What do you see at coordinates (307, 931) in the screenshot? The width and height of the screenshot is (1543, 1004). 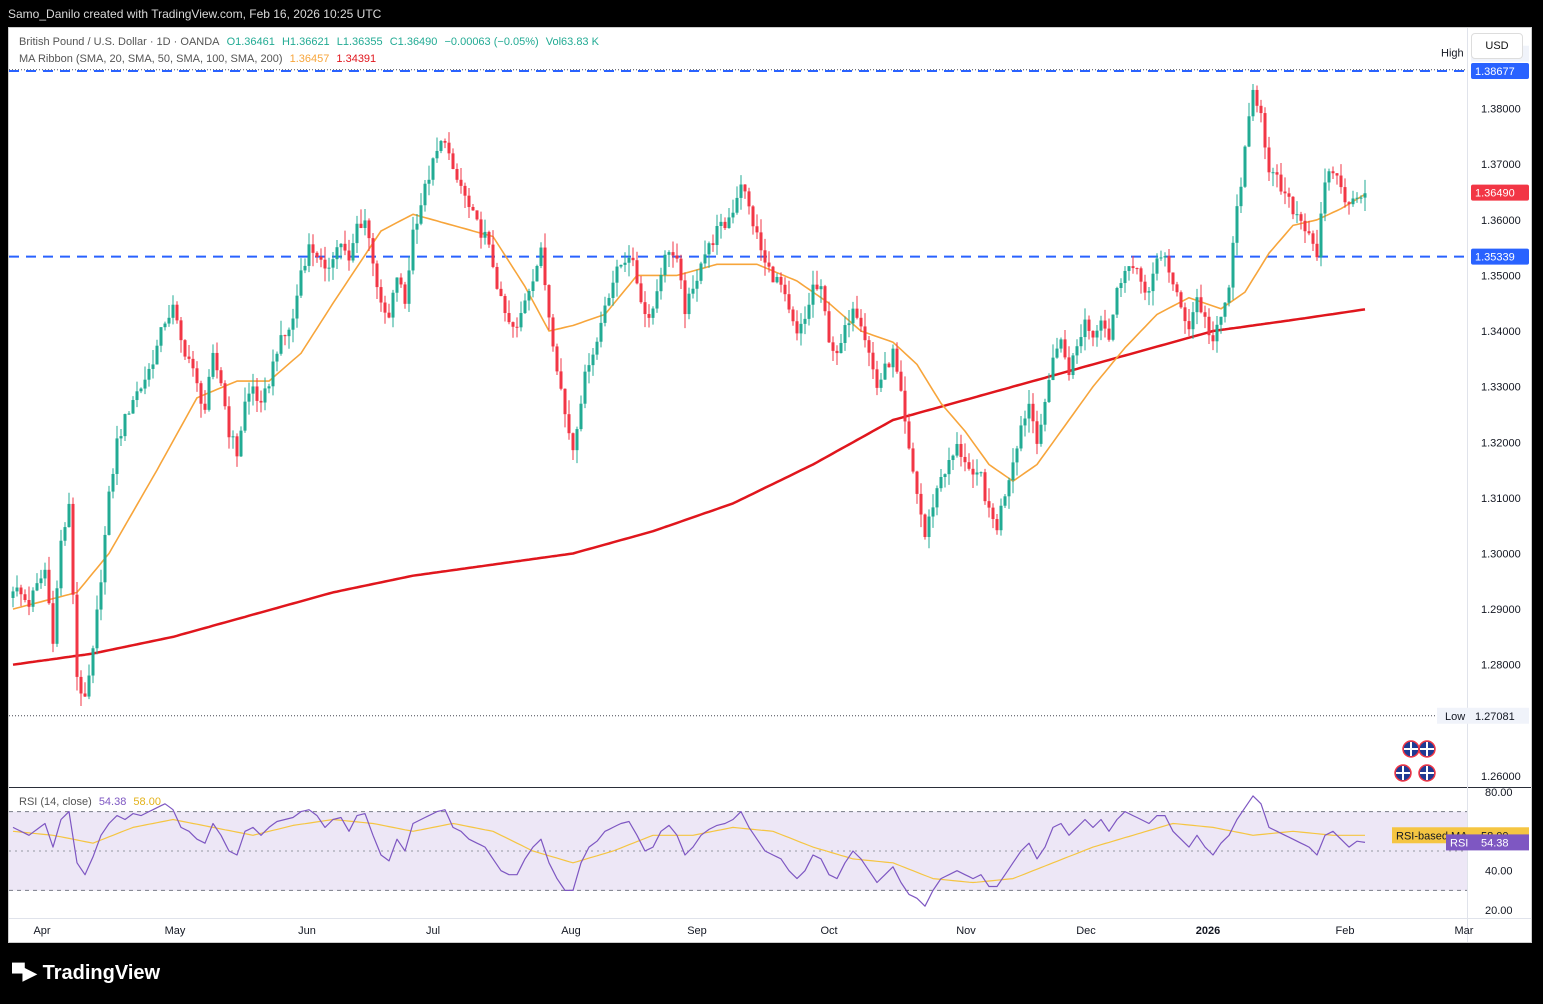 I see `time-tick-label: Jun` at bounding box center [307, 931].